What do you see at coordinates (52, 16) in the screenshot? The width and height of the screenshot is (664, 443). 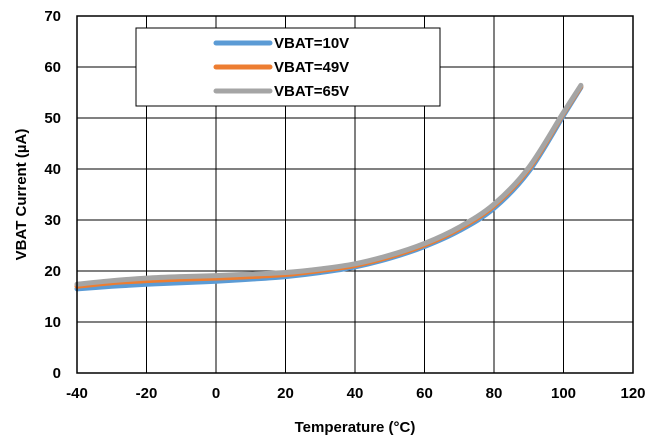 I see `y-tick-label: 70` at bounding box center [52, 16].